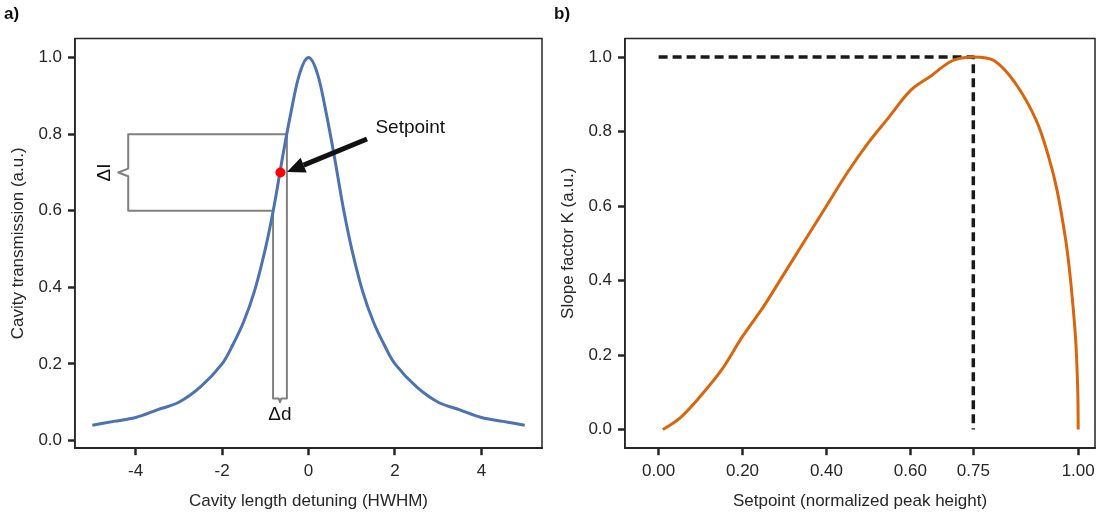 The image size is (1103, 524). Describe the element at coordinates (395, 471) in the screenshot. I see `x-tick-label: 2` at that location.